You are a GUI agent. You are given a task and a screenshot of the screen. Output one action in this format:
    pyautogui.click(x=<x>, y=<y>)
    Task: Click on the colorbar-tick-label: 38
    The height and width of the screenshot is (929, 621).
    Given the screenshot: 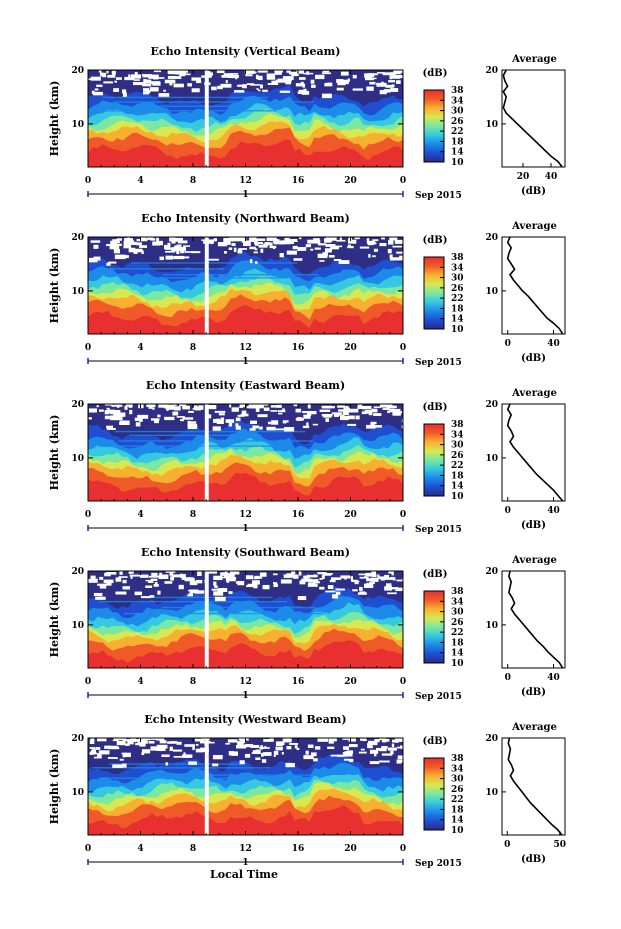 What is the action you would take?
    pyautogui.click(x=457, y=91)
    